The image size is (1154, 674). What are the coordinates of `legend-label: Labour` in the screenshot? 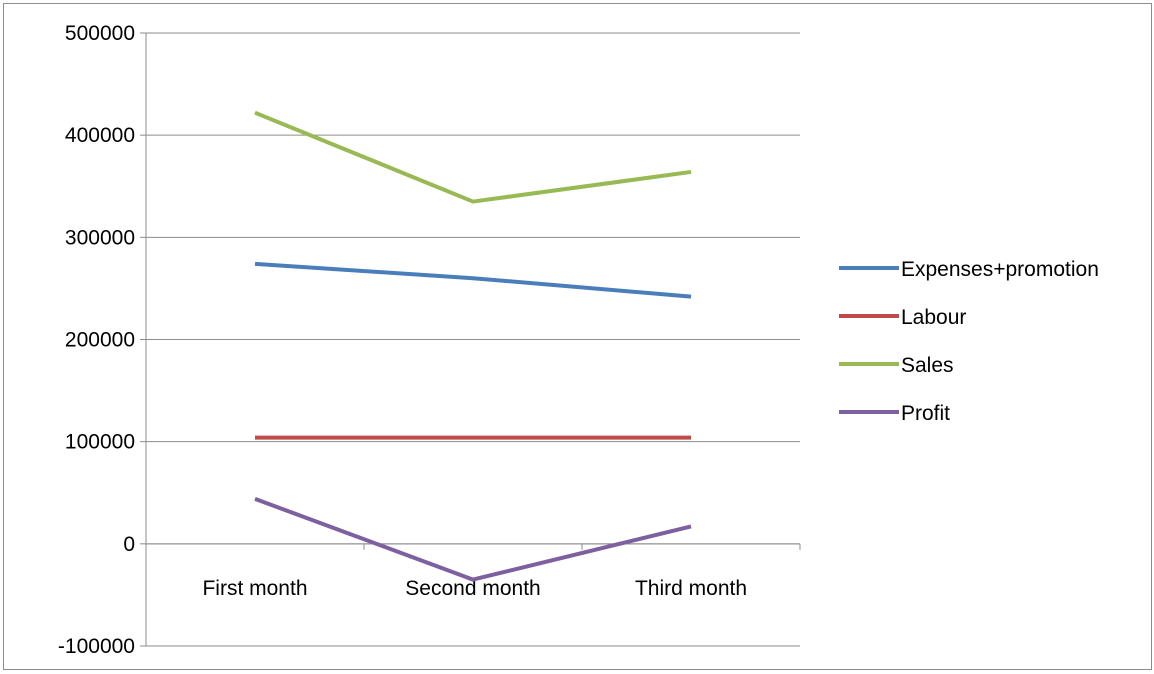 It's located at (933, 317).